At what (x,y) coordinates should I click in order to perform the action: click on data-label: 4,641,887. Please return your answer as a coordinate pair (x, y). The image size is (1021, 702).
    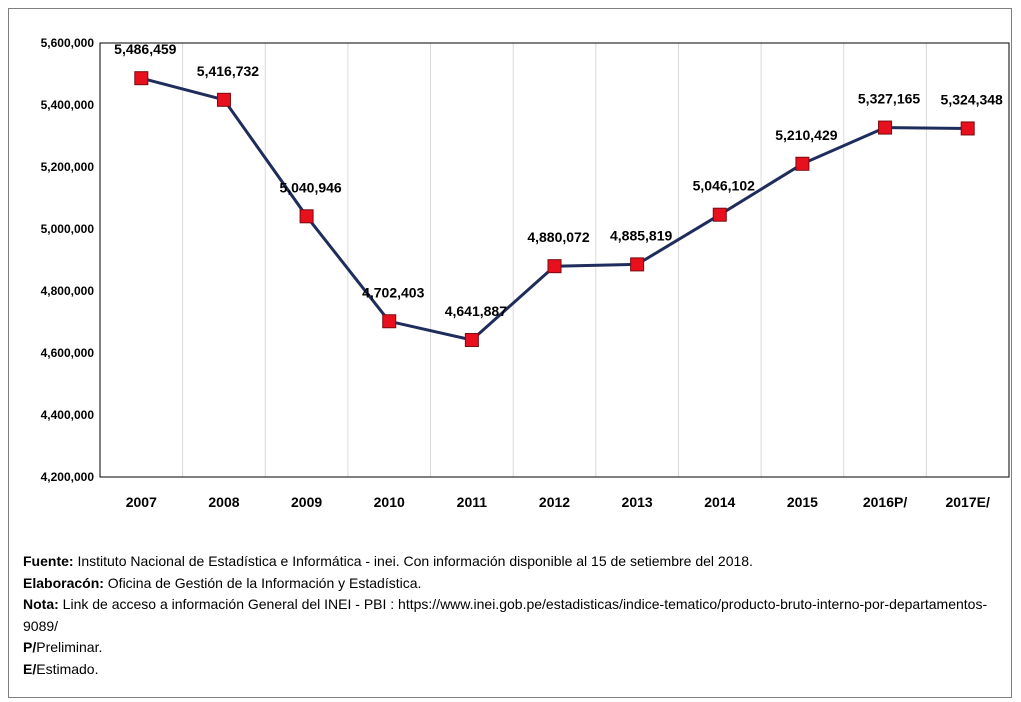
    Looking at the image, I should click on (476, 311).